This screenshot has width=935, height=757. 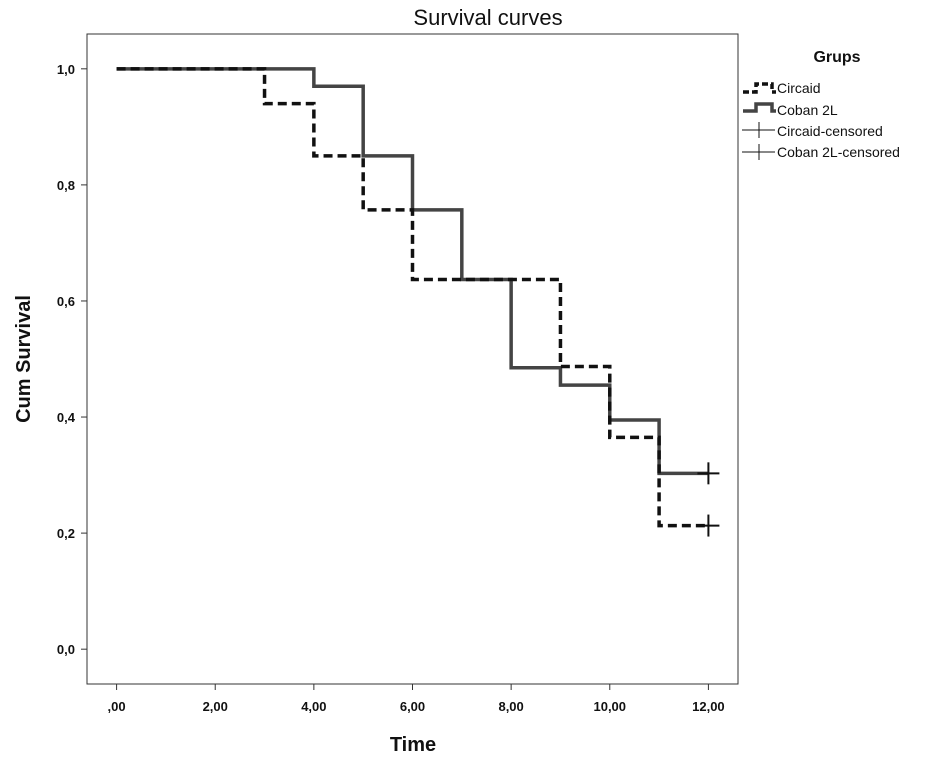 I want to click on x-tick-label: 8,00, so click(x=510, y=706).